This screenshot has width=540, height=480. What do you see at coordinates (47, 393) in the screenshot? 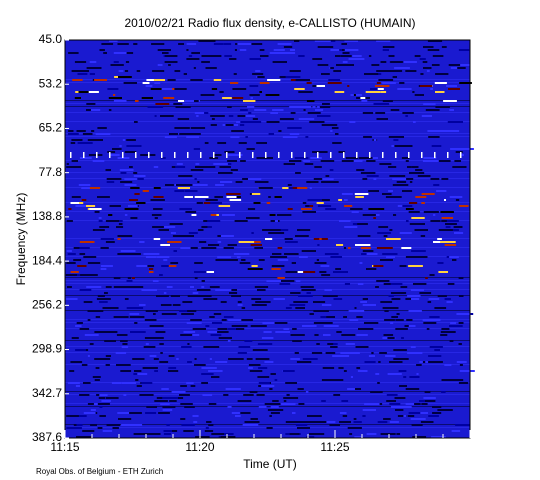
I see `y-tick-label: 342.7` at bounding box center [47, 393].